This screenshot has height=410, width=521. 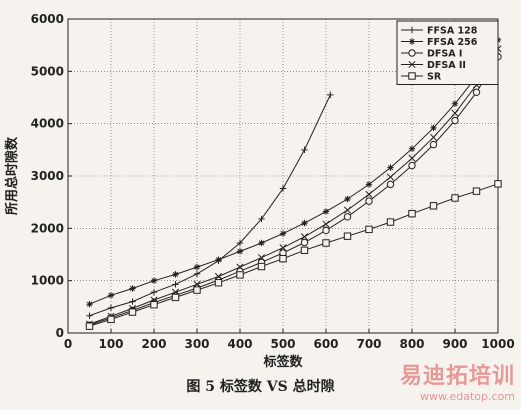 What do you see at coordinates (47, 228) in the screenshot?
I see `y-tick-label: 2000` at bounding box center [47, 228].